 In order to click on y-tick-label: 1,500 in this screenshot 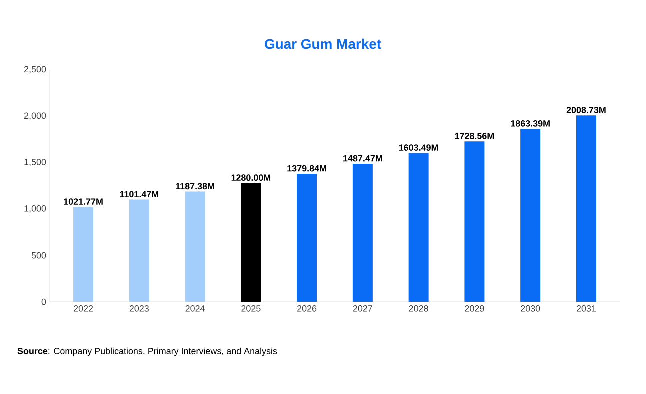, I will do `click(35, 162)`.